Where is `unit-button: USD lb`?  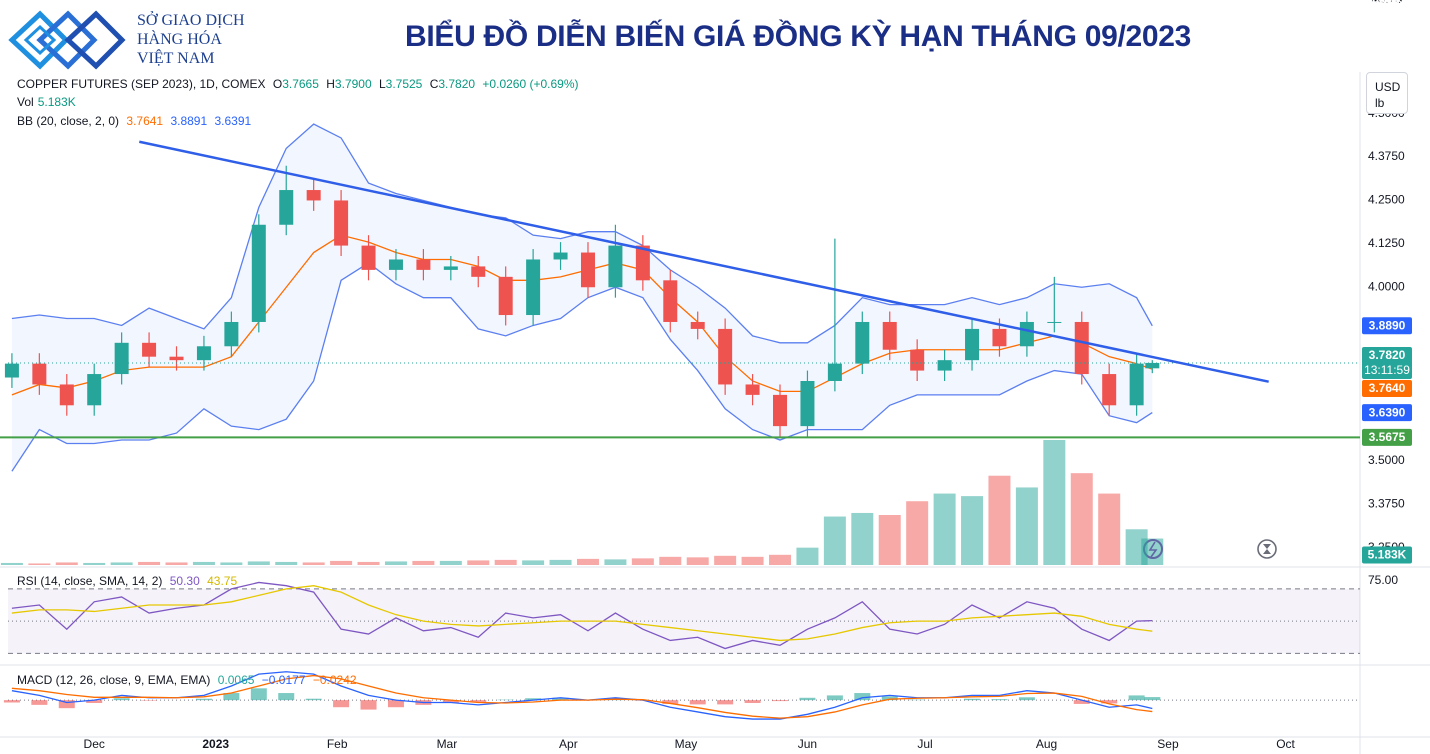
unit-button: USD lb is located at coordinates (1387, 93).